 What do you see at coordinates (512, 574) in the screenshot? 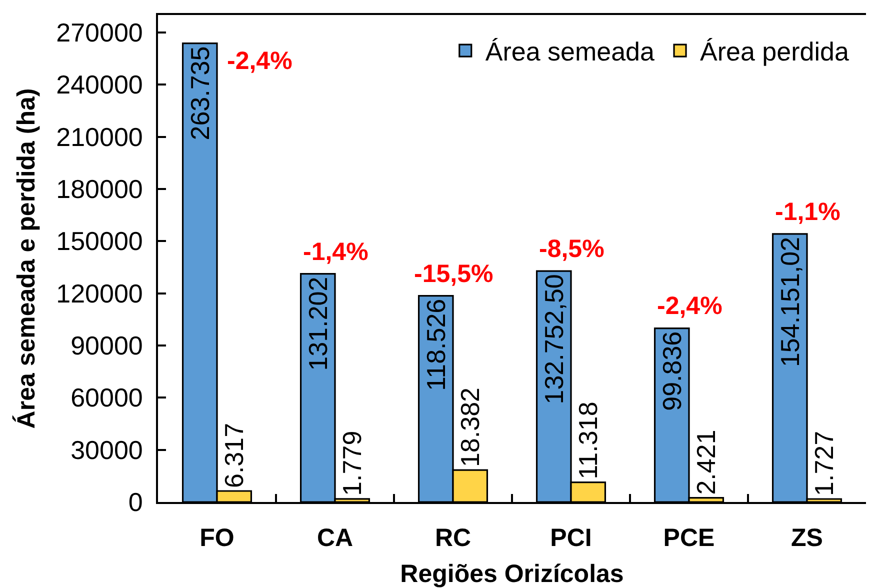
I see `x-axis-title: Regiões Orizícolas` at bounding box center [512, 574].